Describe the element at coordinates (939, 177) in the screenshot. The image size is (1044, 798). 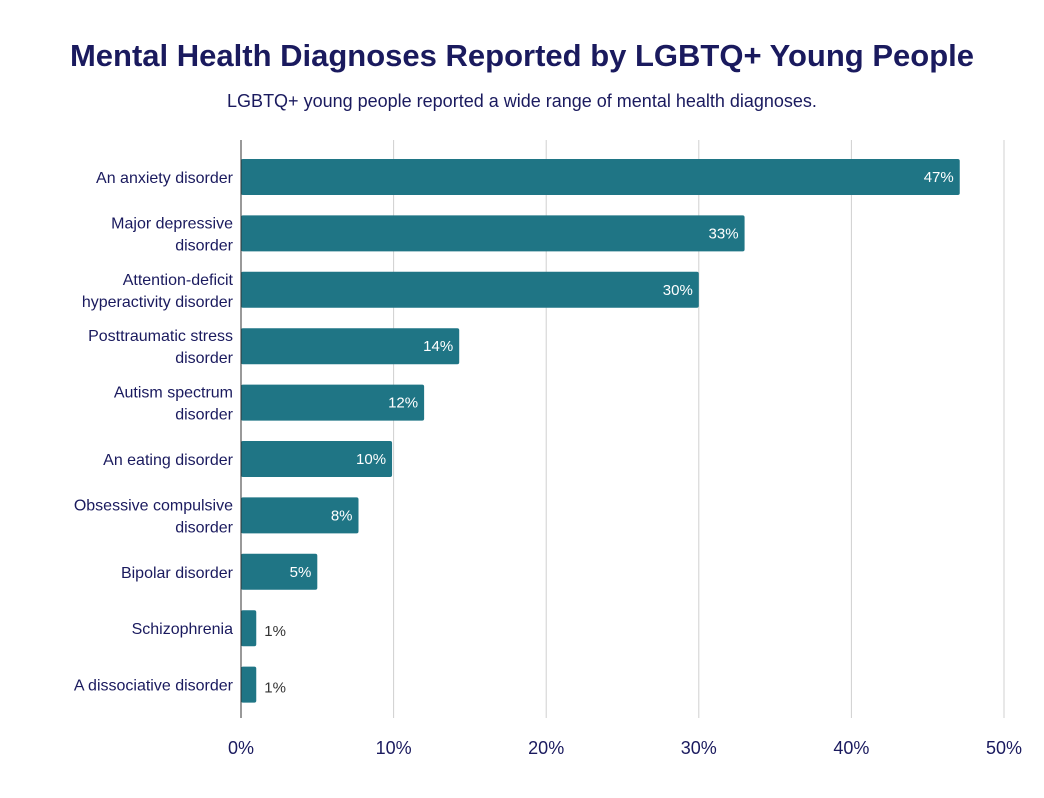
I see `bar-value-label: 47%` at that location.